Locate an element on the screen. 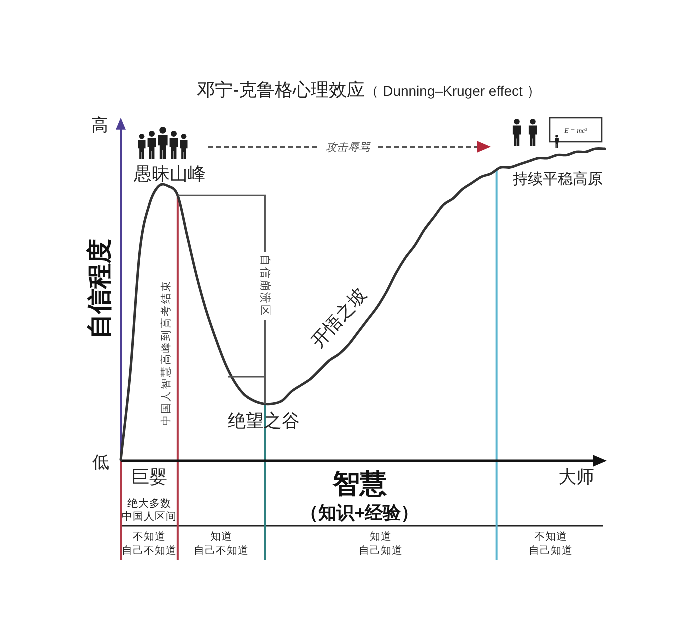 Image resolution: width=692 pixels, height=638 pixels. annotation: 中国人智慧高峰到高考结束 is located at coordinates (166, 353).